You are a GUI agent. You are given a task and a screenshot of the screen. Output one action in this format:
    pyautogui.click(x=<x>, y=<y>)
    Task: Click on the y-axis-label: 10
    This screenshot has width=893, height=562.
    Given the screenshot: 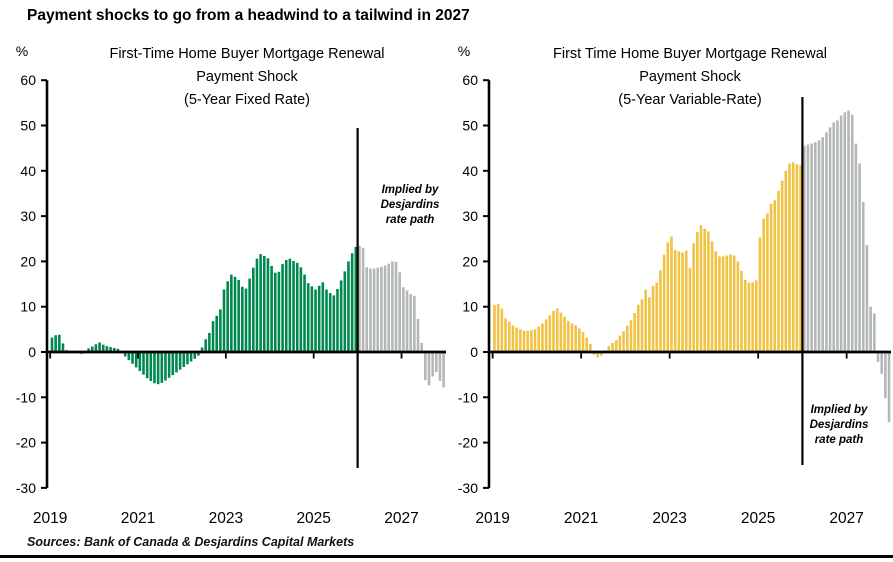 What is the action you would take?
    pyautogui.click(x=470, y=307)
    